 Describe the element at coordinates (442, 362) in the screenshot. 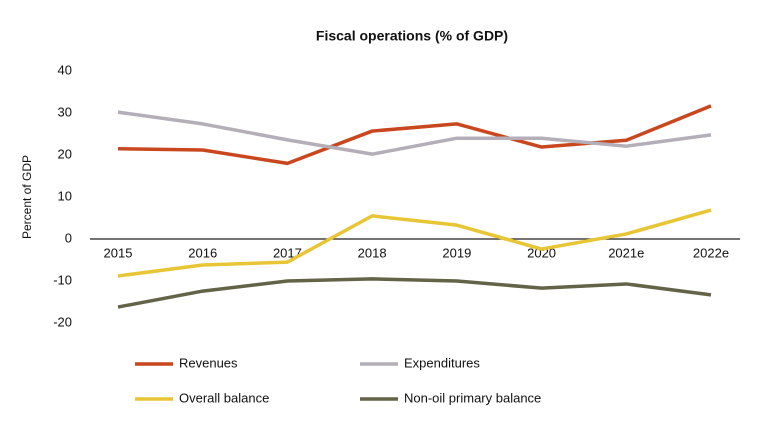

I see `legend-label: Expenditures` at that location.